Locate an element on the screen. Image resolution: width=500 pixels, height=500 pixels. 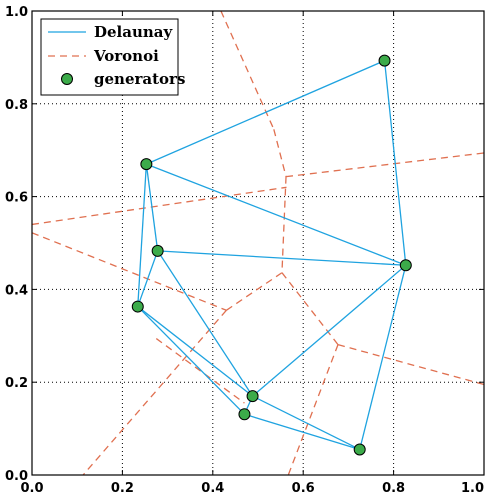
x-tick-label: 0.8 is located at coordinates (393, 488).